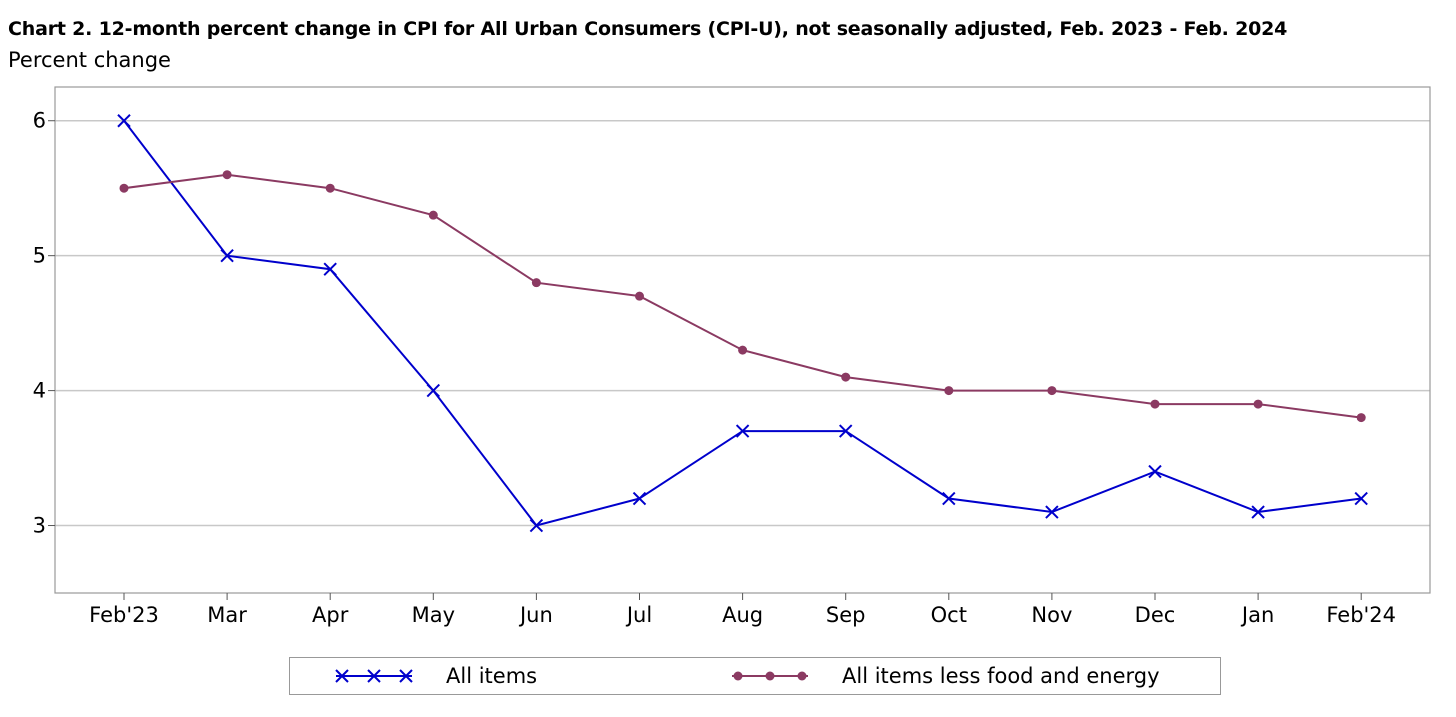 The image size is (1456, 717). I want to click on y-axis: 3 4 5 6, so click(44, 323).